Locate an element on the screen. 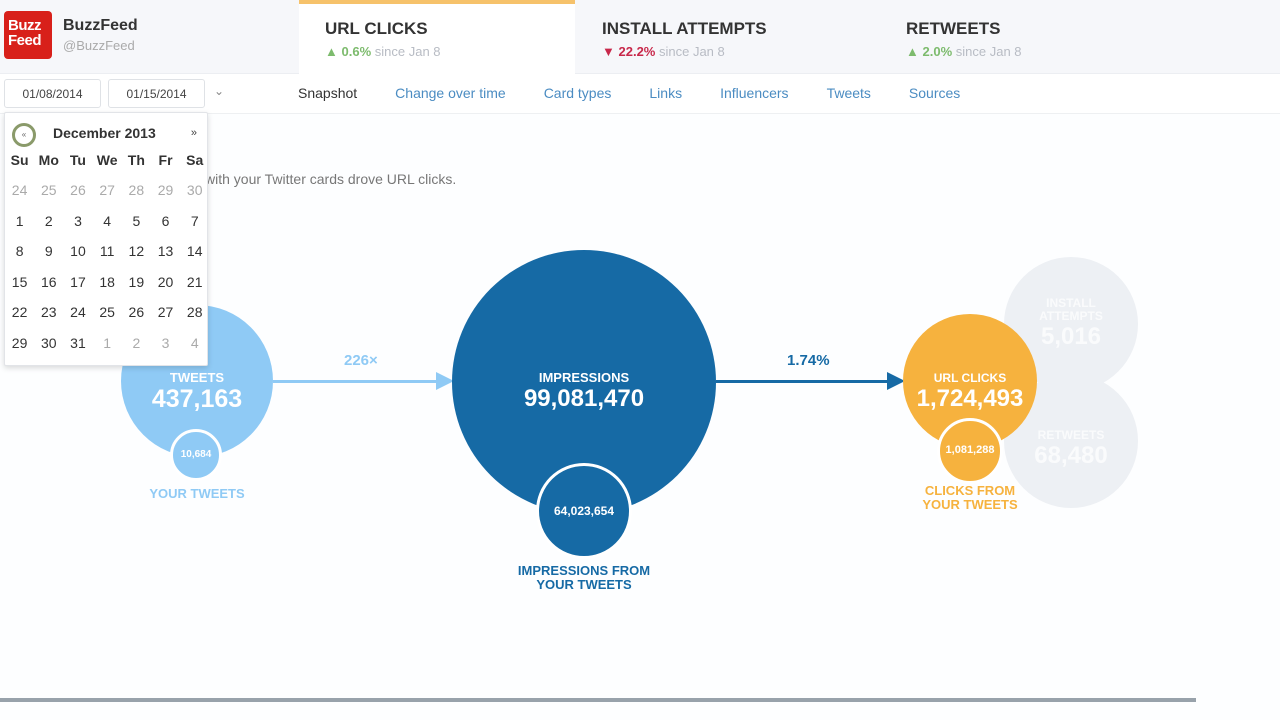 This screenshot has height=720, width=1280. calendar-day: 21 is located at coordinates (194, 281).